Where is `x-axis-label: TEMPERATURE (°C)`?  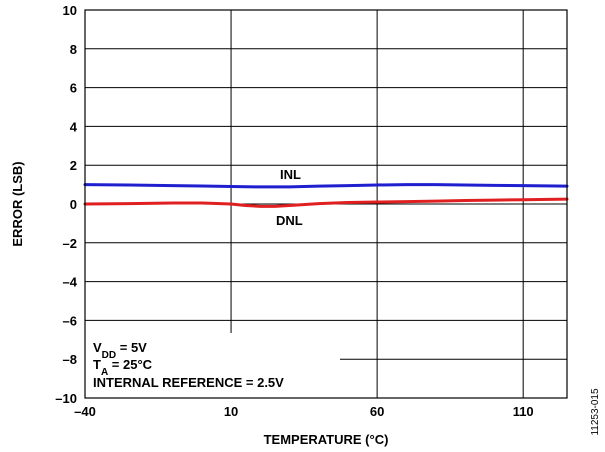
x-axis-label: TEMPERATURE (°C) is located at coordinates (326, 439).